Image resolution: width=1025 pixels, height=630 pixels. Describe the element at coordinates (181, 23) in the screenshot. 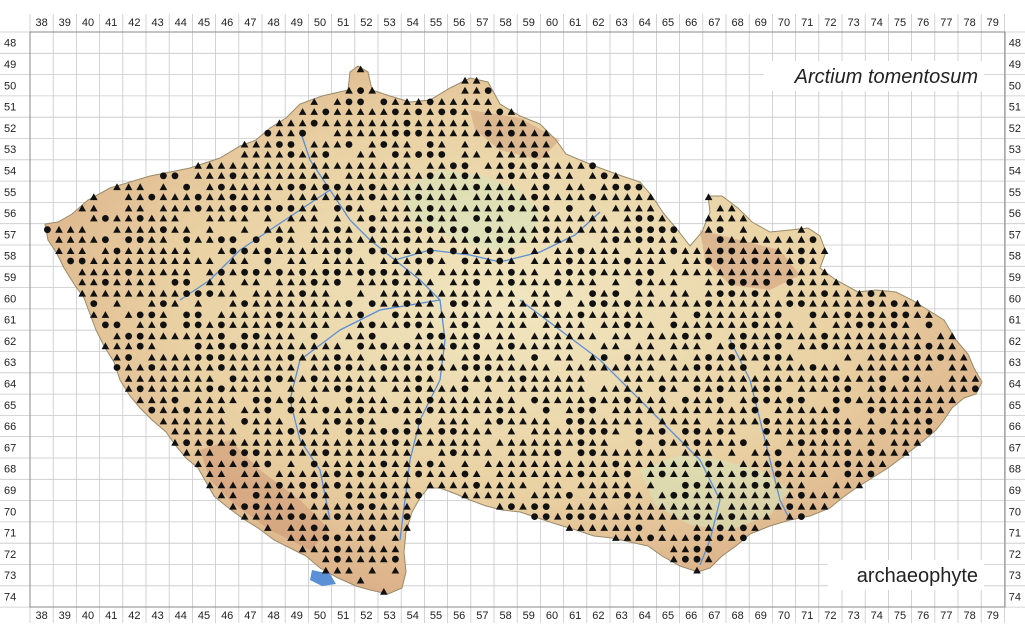

I see `column-label-top: 44` at that location.